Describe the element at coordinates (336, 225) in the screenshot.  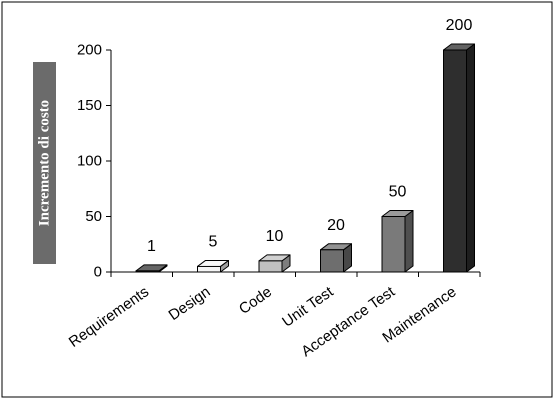
I see `bar-value-label: 20` at that location.